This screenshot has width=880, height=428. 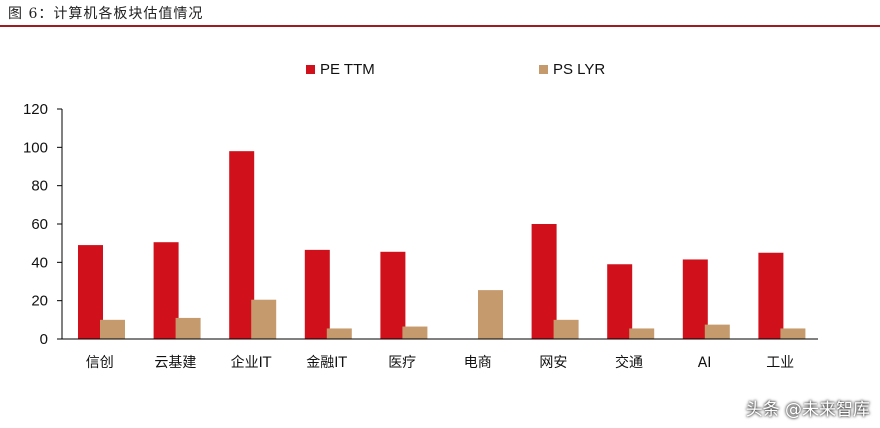 What do you see at coordinates (100, 363) in the screenshot?
I see `x-tick-label: 信创` at bounding box center [100, 363].